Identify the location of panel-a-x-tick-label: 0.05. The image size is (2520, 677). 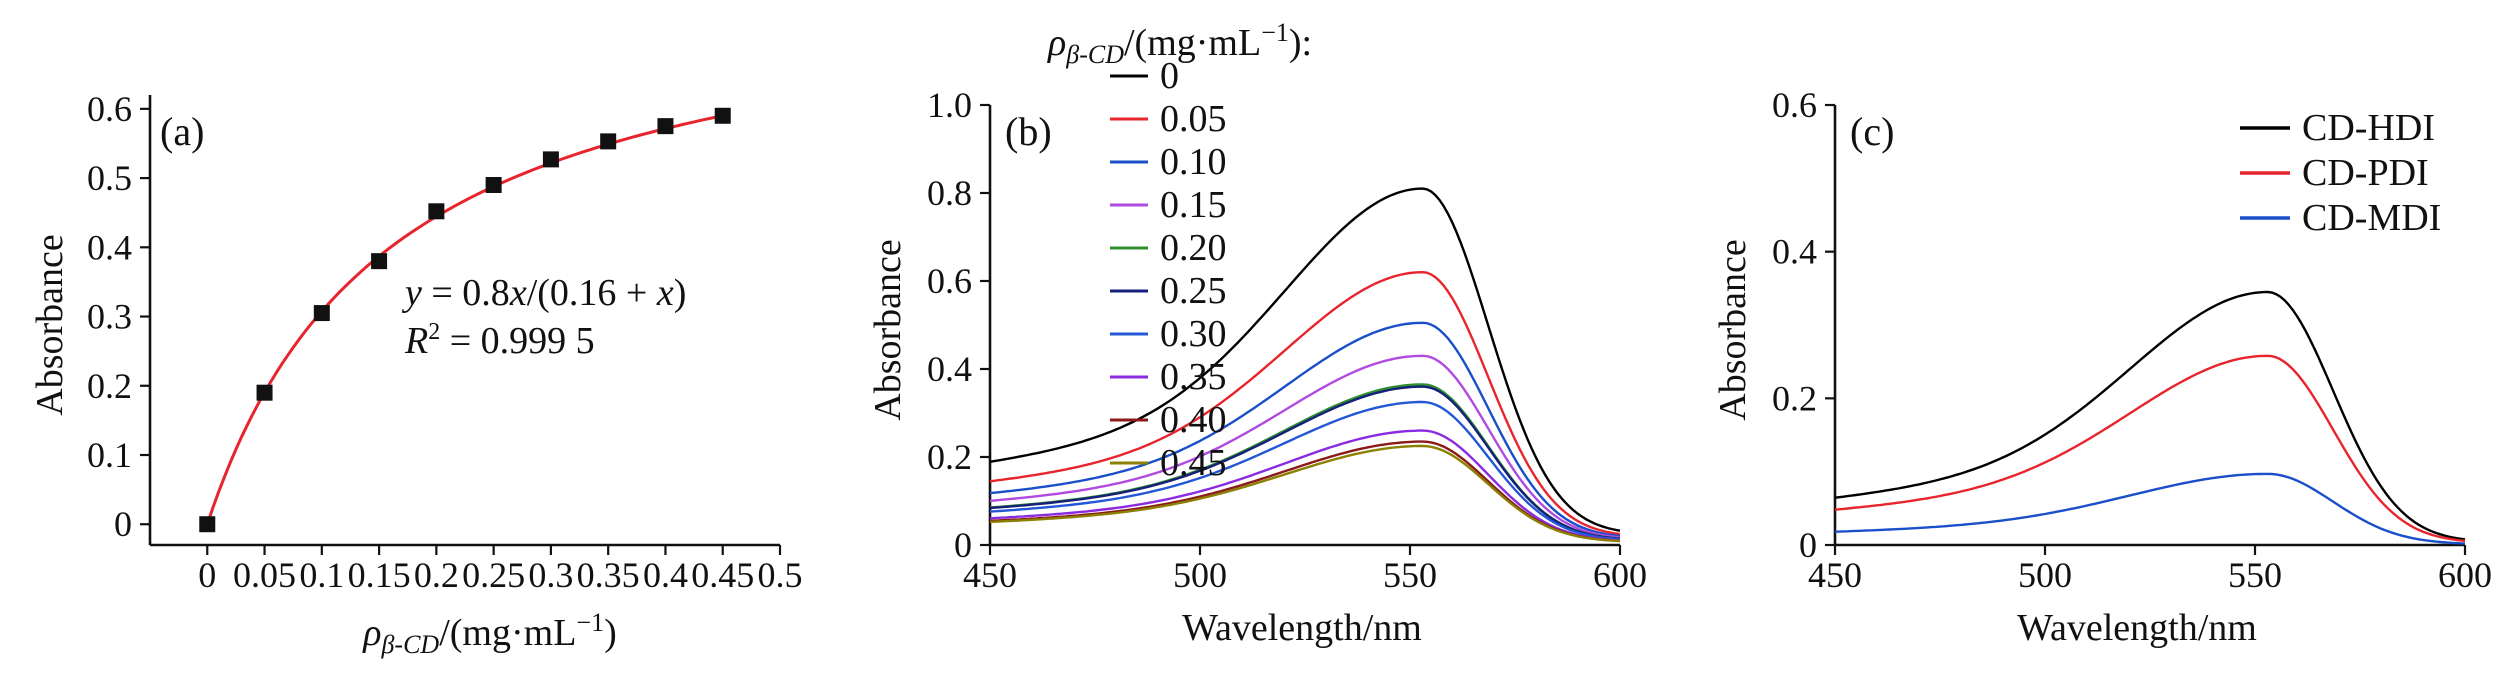
(264, 575).